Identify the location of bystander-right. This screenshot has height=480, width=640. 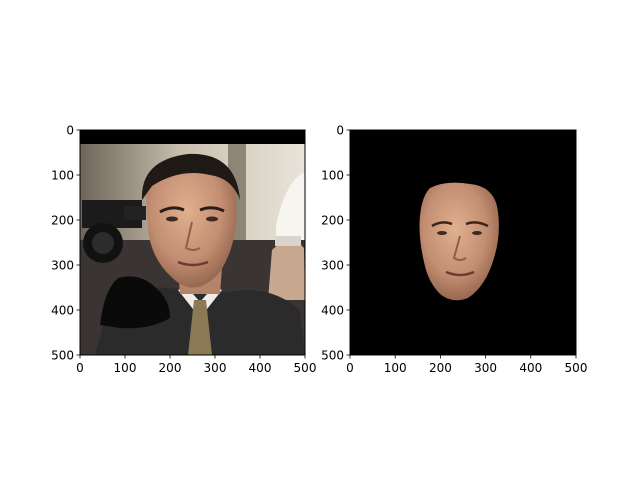
(286, 270).